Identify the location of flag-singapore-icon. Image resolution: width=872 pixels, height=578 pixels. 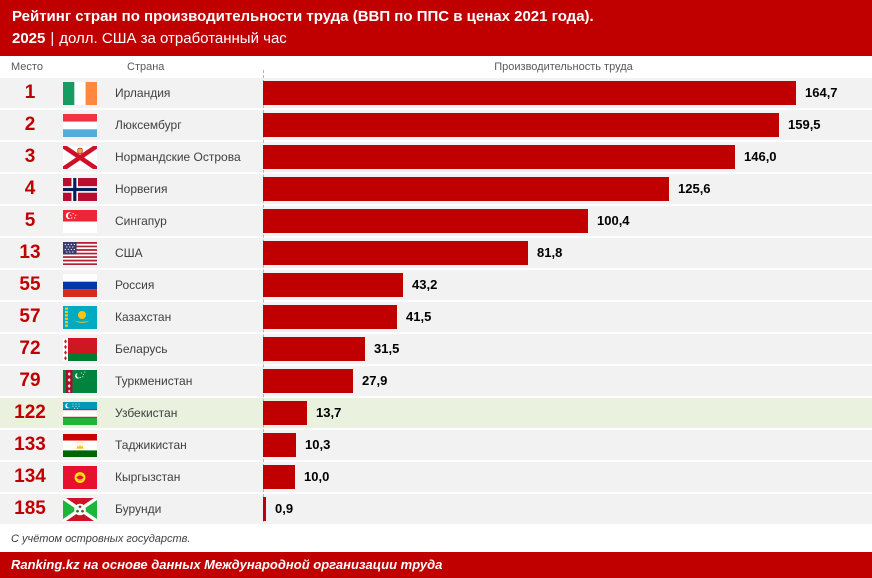
(80, 221).